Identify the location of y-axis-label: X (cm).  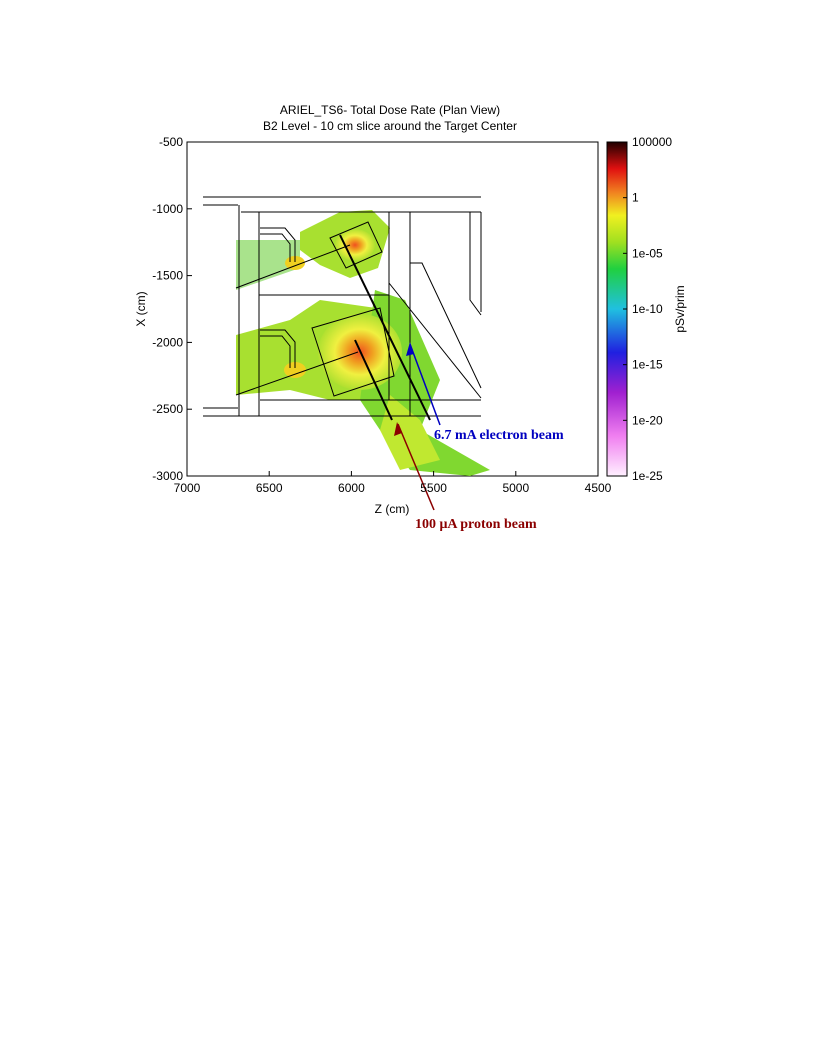
(141, 308).